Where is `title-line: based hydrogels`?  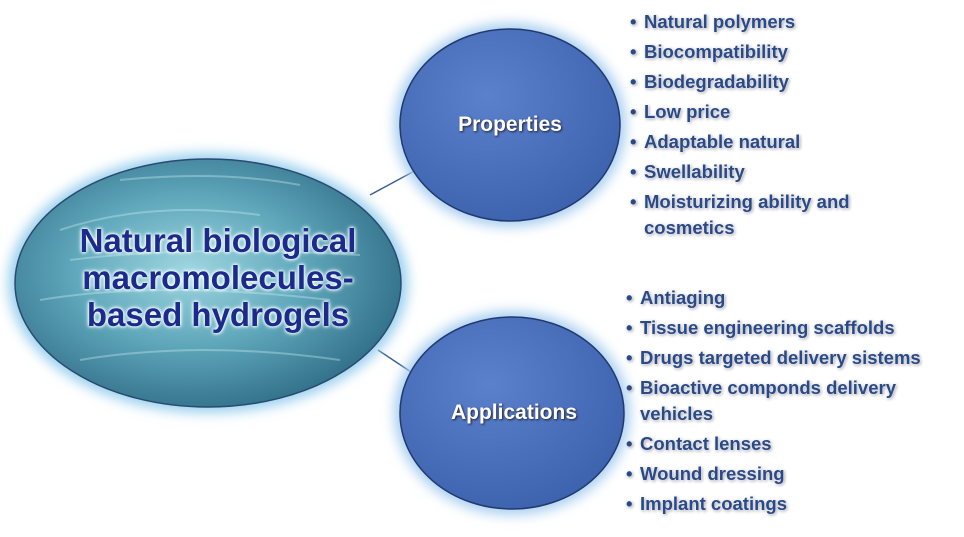
title-line: based hydrogels is located at coordinates (218, 314).